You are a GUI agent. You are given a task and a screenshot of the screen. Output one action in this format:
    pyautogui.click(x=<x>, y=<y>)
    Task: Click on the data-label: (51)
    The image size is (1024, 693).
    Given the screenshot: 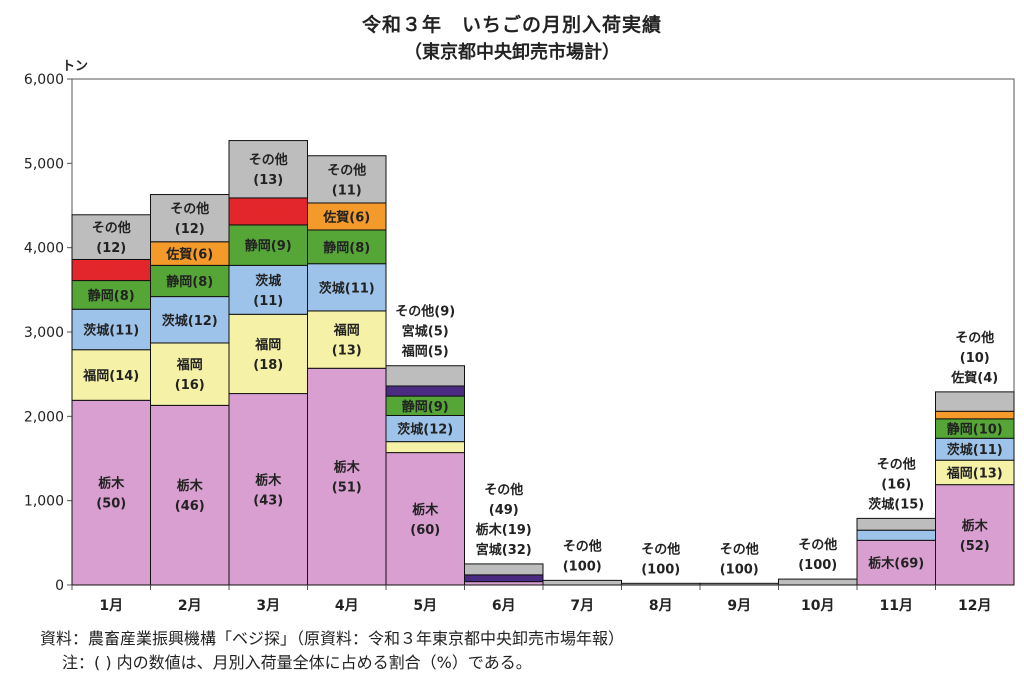 What is the action you would take?
    pyautogui.click(x=347, y=488)
    